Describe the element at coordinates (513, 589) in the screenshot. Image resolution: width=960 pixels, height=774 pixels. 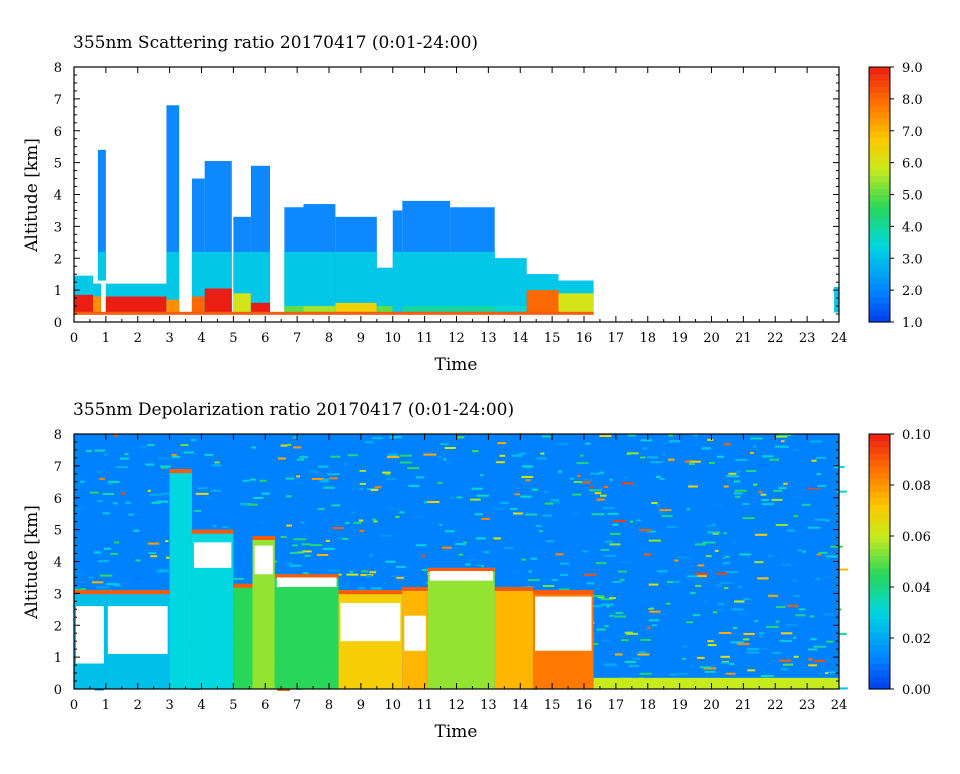
I see `depol-cloud-top` at that location.